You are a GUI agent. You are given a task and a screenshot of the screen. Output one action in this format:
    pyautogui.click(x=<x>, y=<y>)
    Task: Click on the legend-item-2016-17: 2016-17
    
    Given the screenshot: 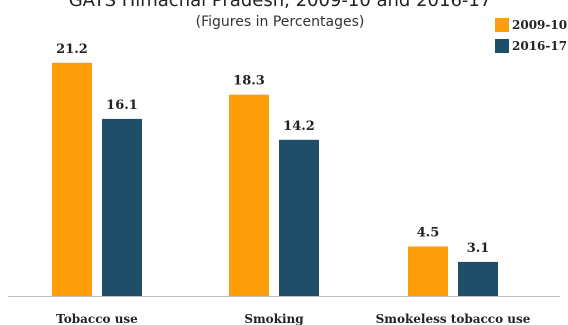 What is the action you would take?
    pyautogui.click(x=531, y=46)
    